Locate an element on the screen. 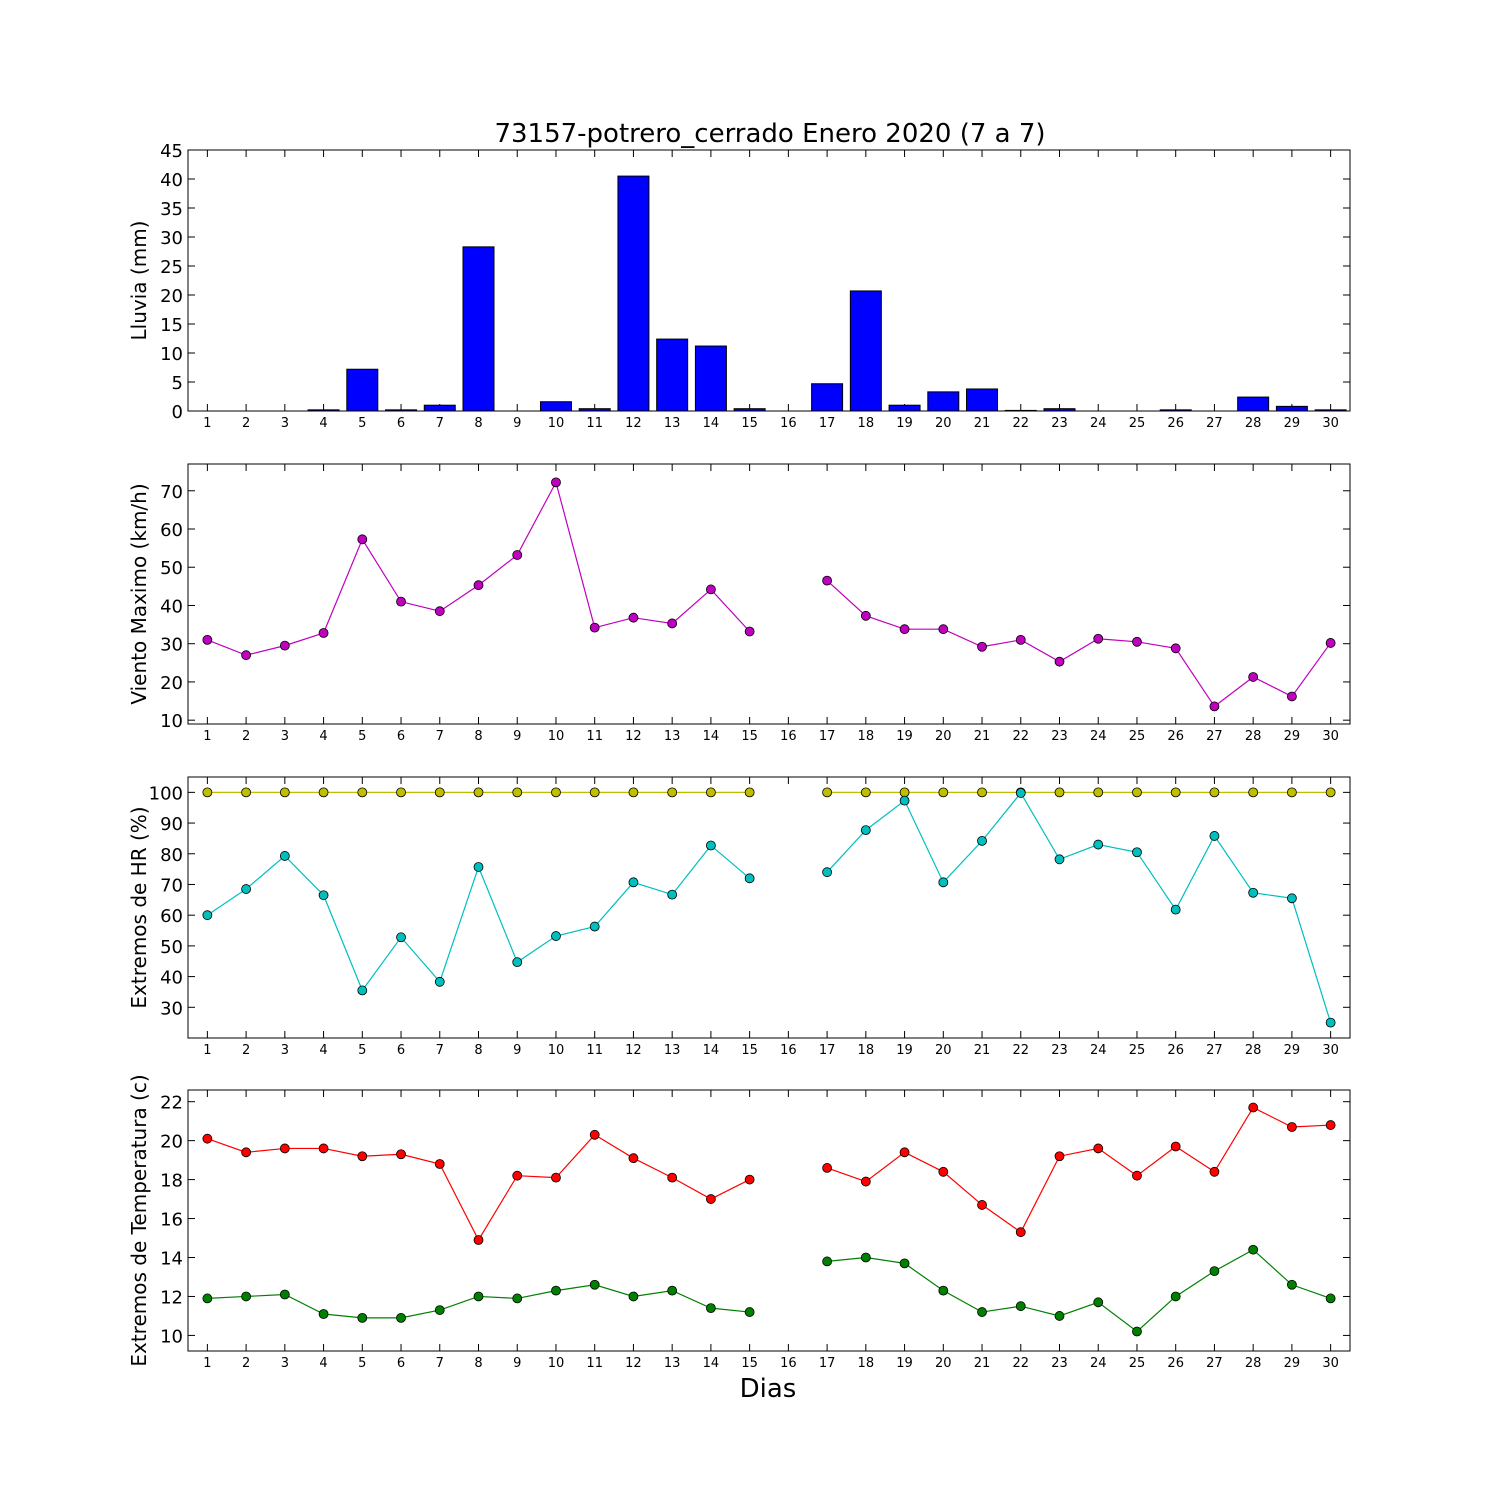 This screenshot has height=1504, width=1500. x-tick-label: 27 is located at coordinates (1214, 736).